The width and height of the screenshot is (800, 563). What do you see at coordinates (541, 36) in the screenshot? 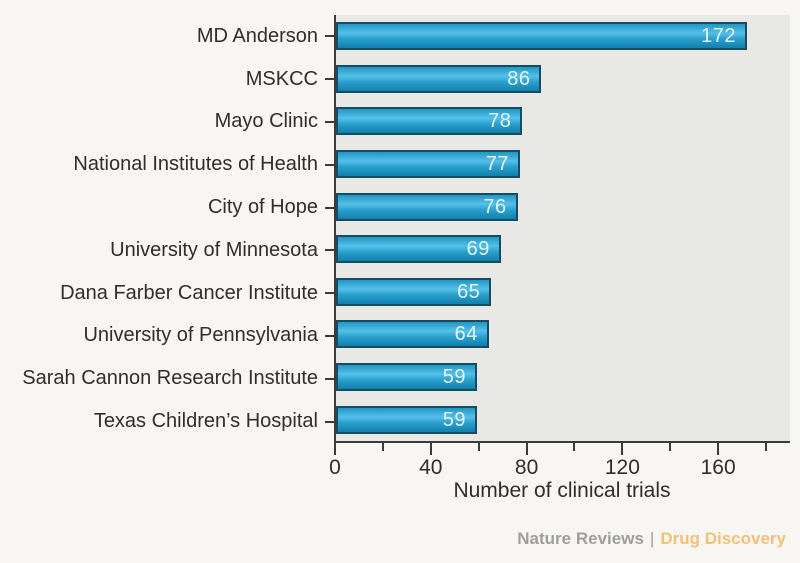
I see `bar: 172` at bounding box center [541, 36].